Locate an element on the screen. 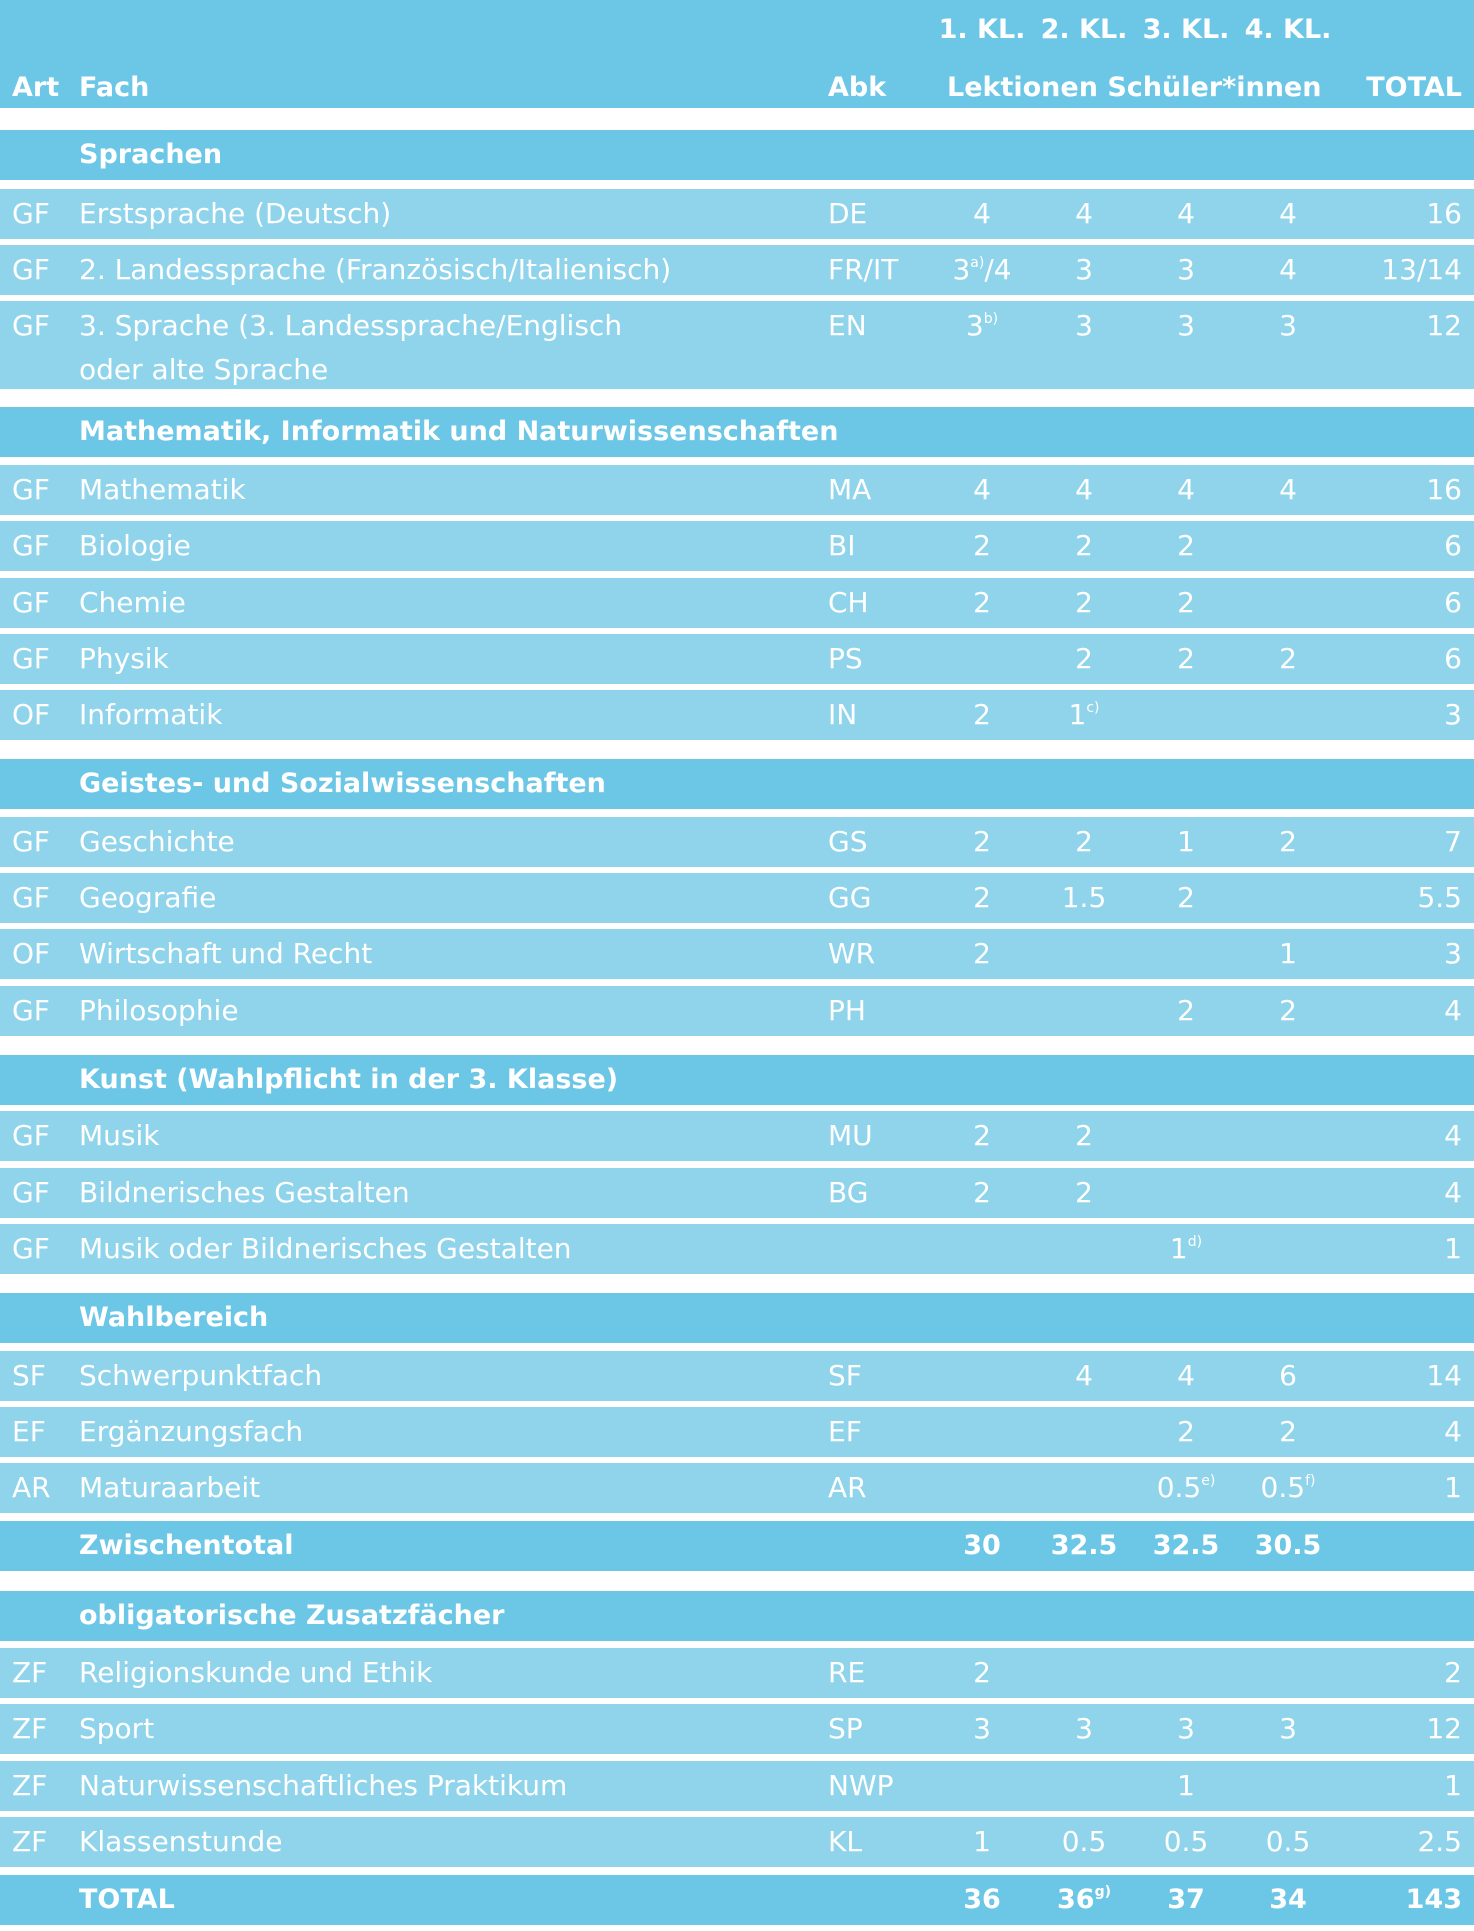 Image resolution: width=1474 pixels, height=1931 pixels. cell-total: 2 is located at coordinates (1453, 1672).